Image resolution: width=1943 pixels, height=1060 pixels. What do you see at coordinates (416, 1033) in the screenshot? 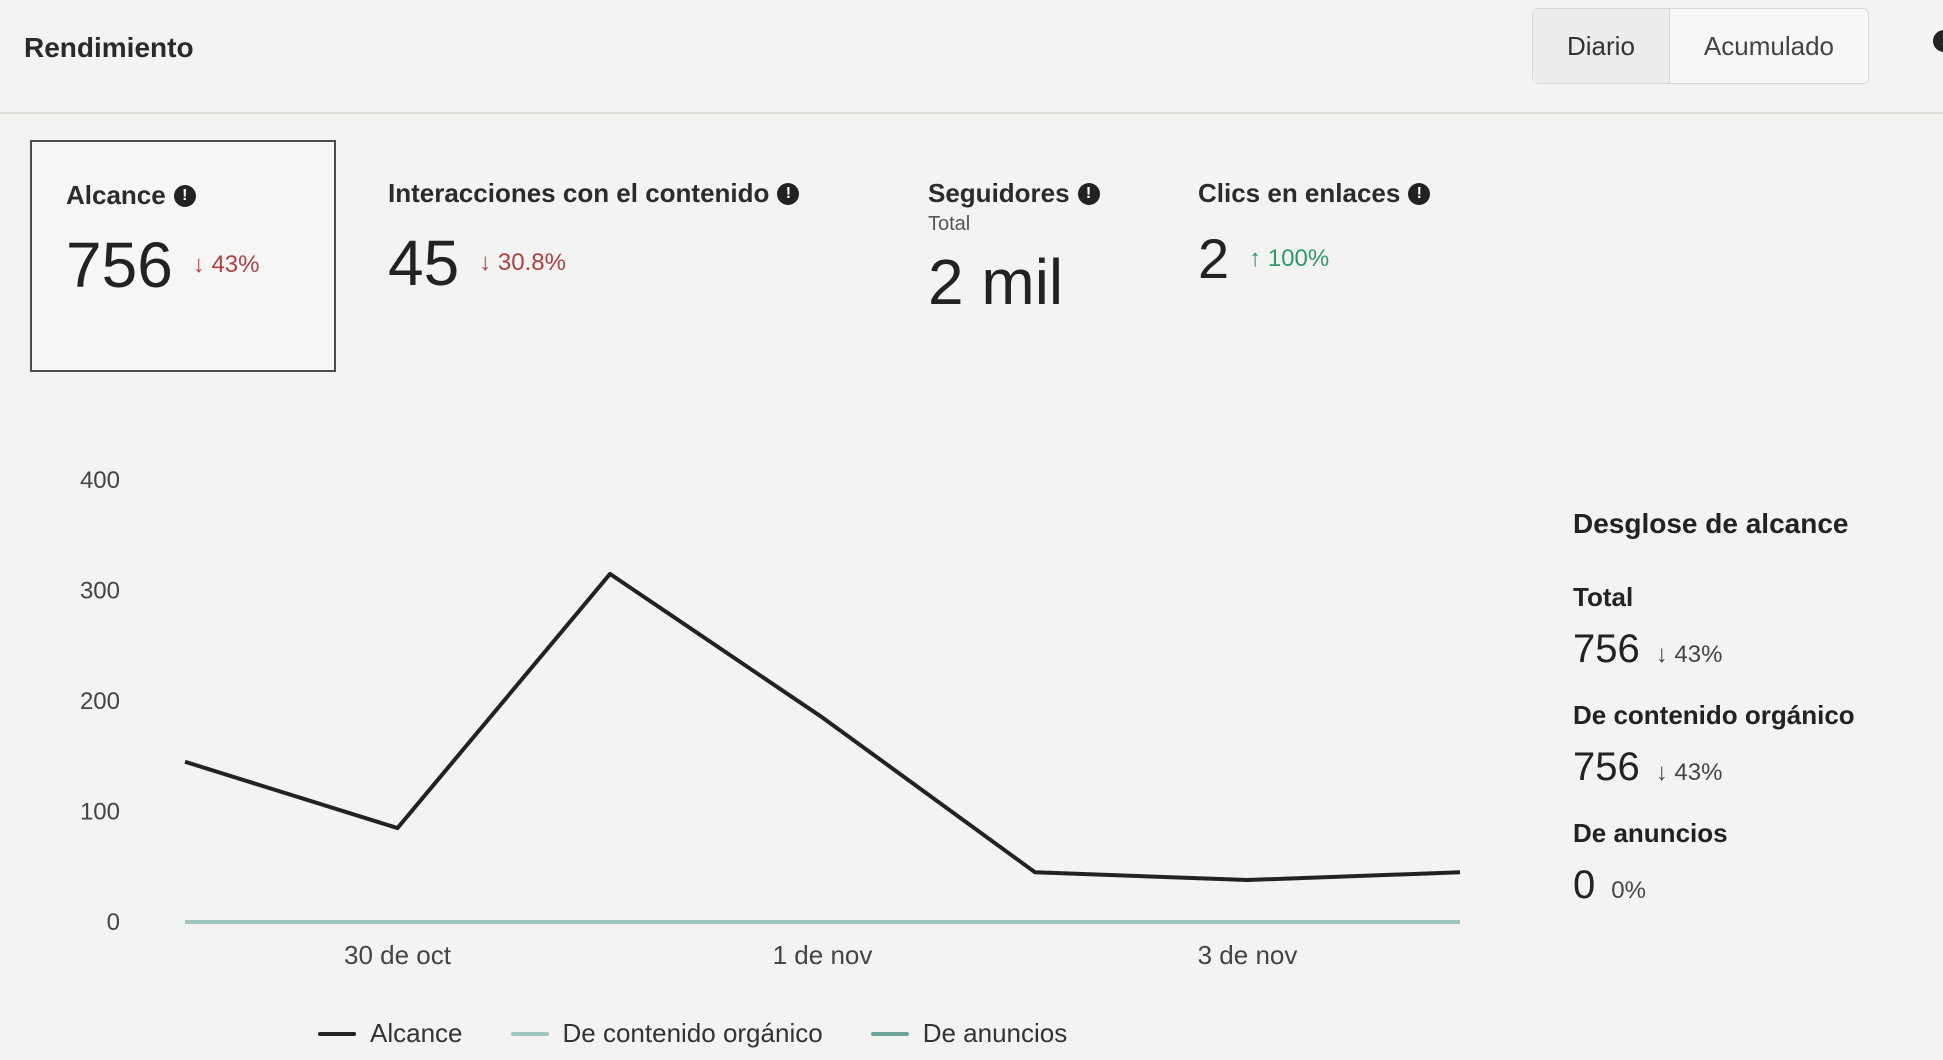
I see `legend-label: Alcance` at bounding box center [416, 1033].